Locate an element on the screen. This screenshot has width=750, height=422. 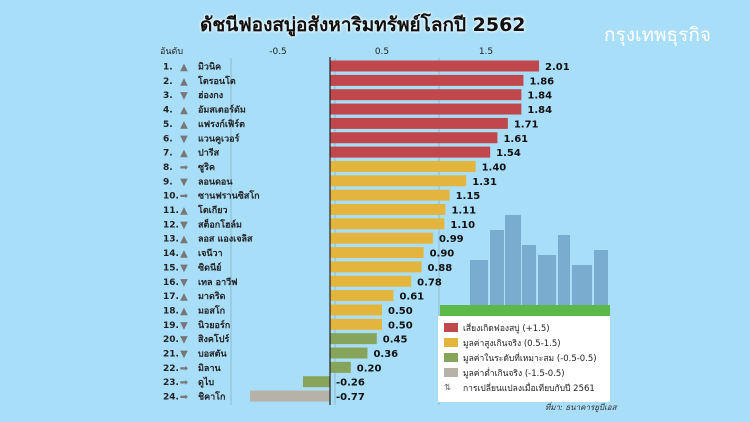
city-label: อัมสเตอร์ดัม is located at coordinates (222, 110).